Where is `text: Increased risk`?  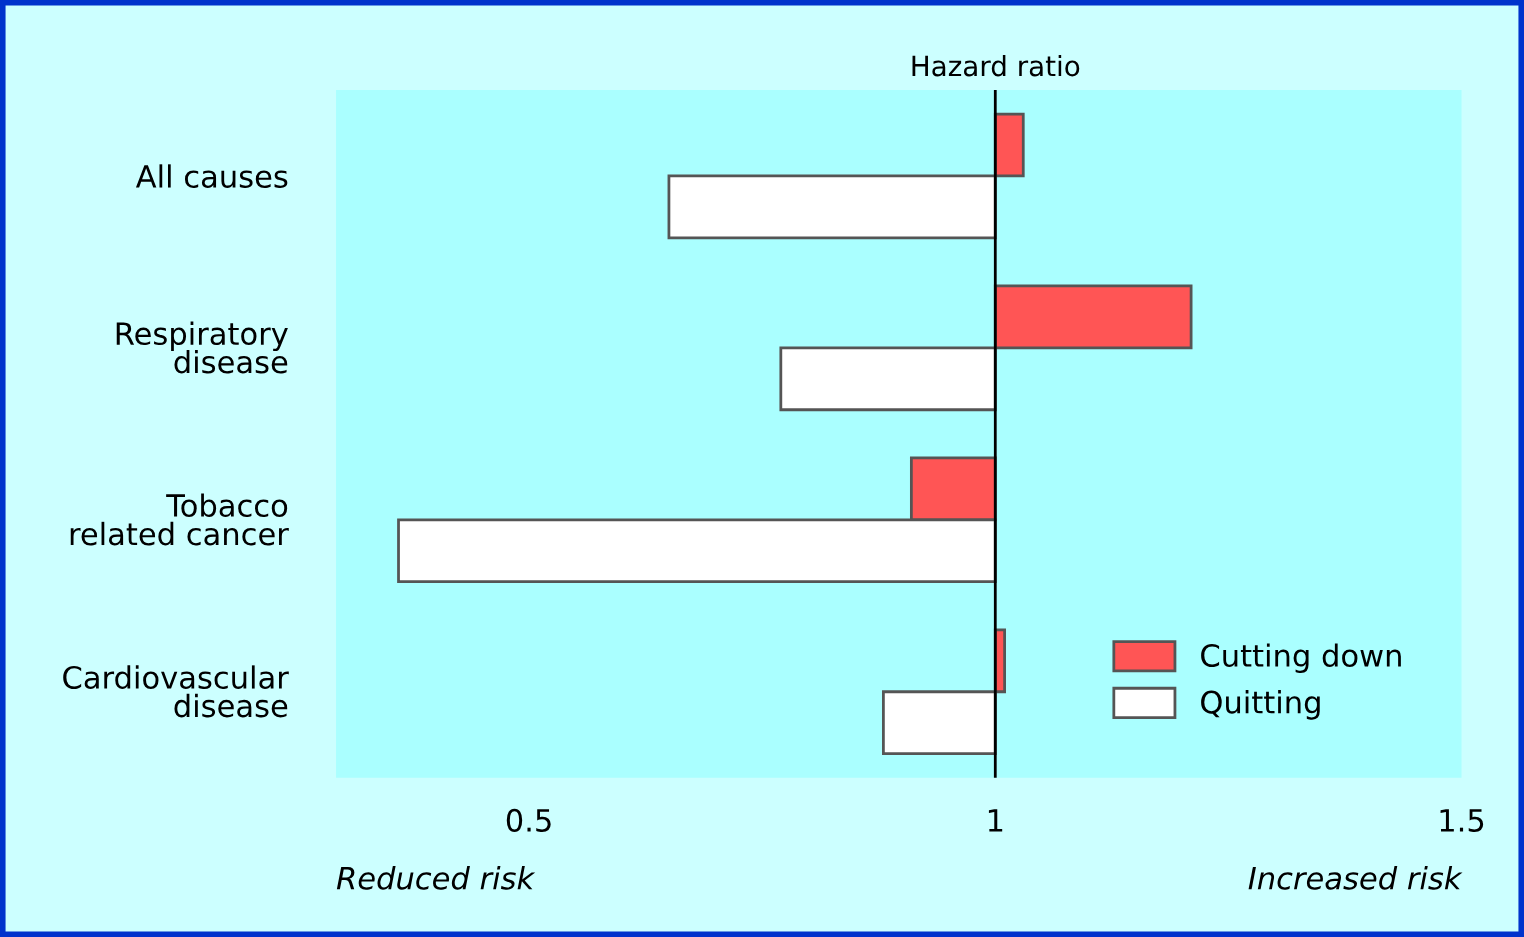
text: Increased risk is located at coordinates (1355, 878).